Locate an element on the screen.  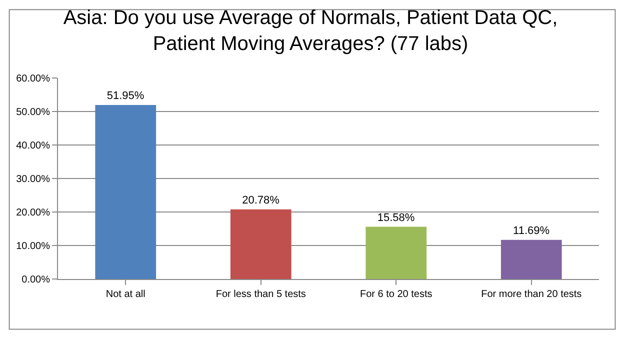
x-tick-label: For more than 20 tests is located at coordinates (531, 294).